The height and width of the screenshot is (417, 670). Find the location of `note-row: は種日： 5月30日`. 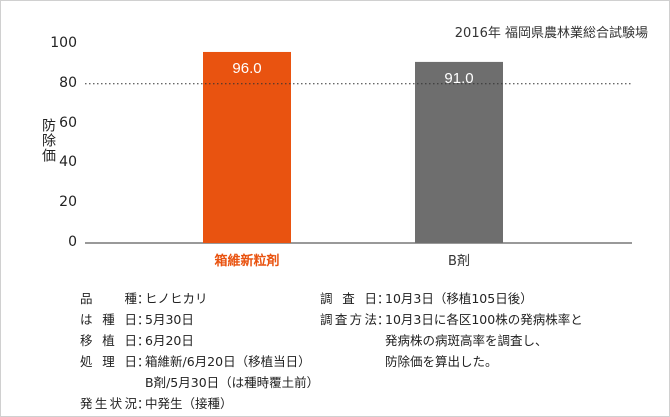

note-row: は種日： 5月30日 is located at coordinates (137, 319).